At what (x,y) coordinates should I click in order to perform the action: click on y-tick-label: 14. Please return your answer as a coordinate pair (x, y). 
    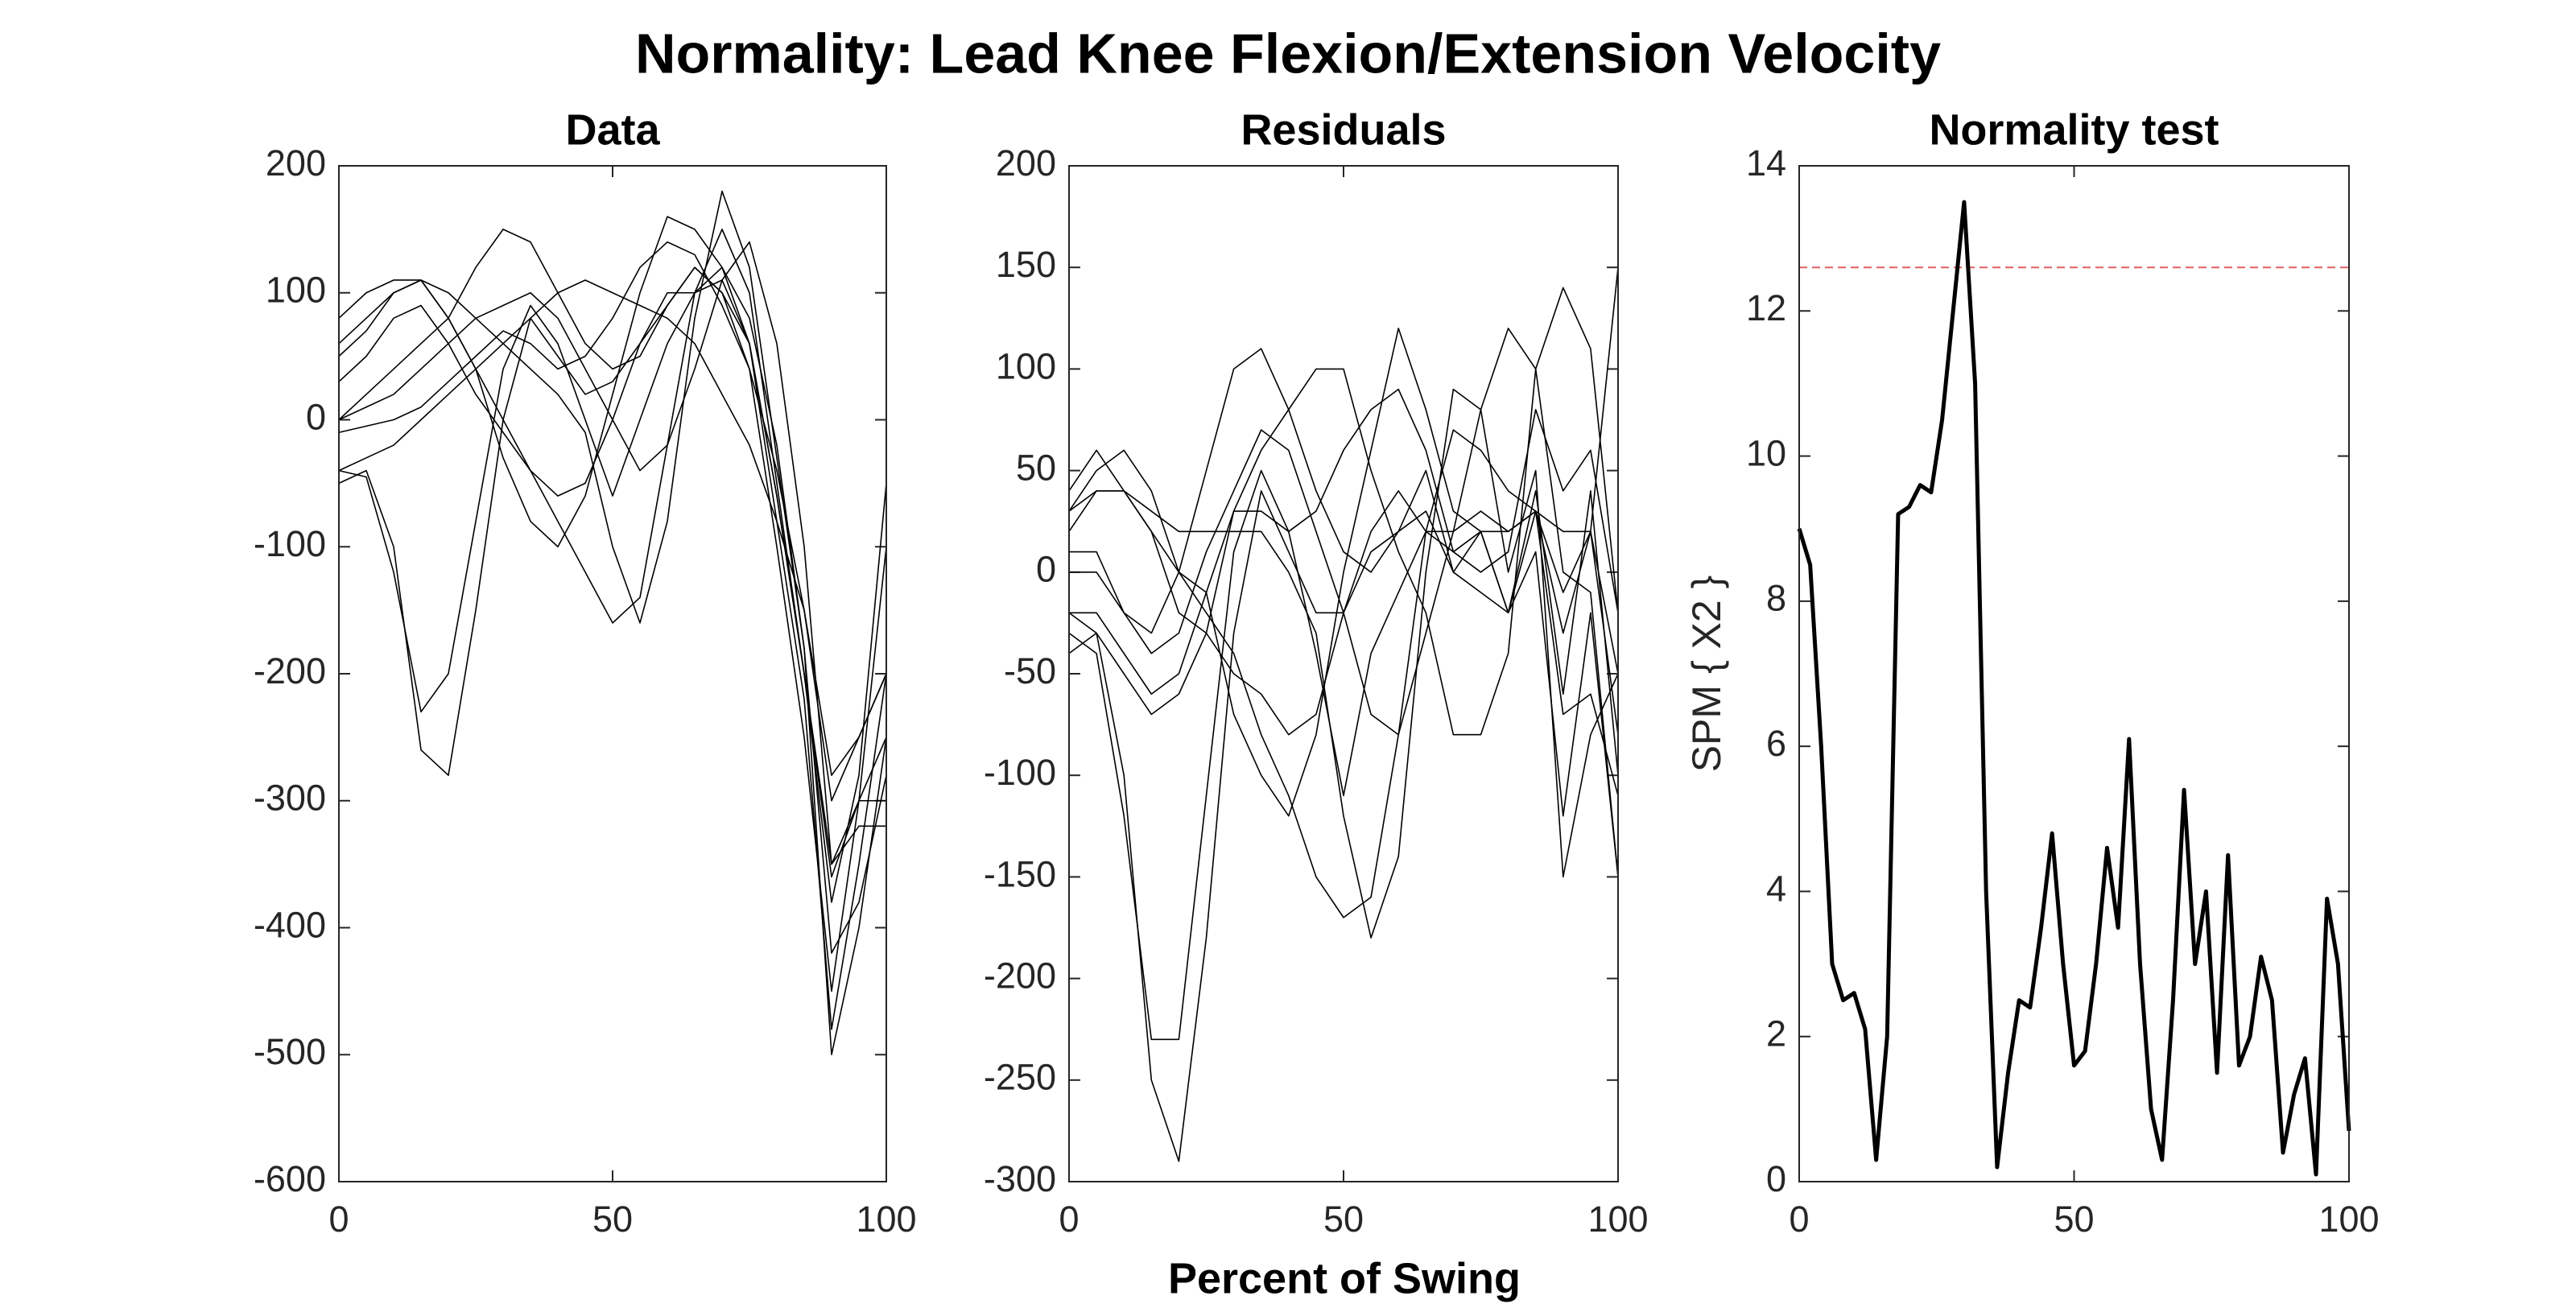
    Looking at the image, I should click on (1766, 163).